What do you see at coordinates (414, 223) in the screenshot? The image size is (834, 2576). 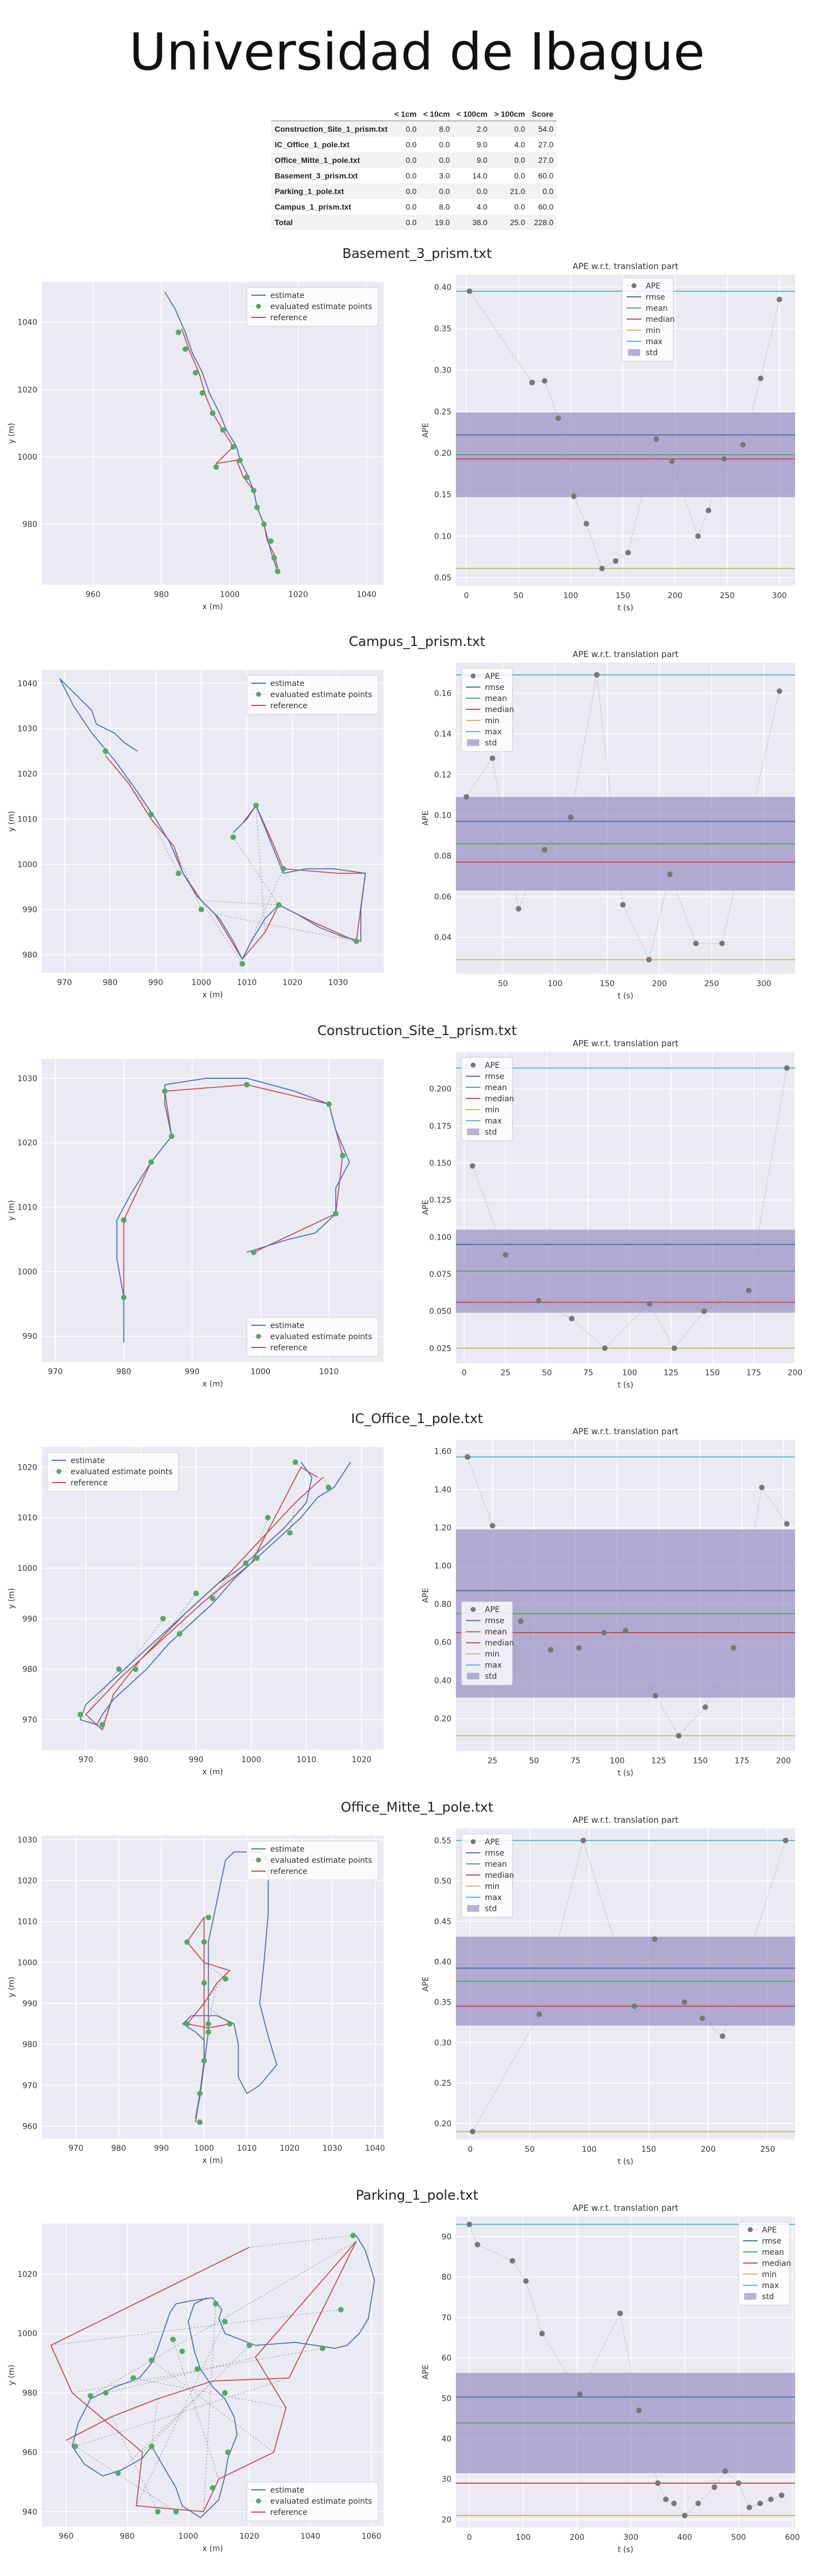 I see `table-row: Total 0.0 19.0 38.0 25.0 228.0` at bounding box center [414, 223].